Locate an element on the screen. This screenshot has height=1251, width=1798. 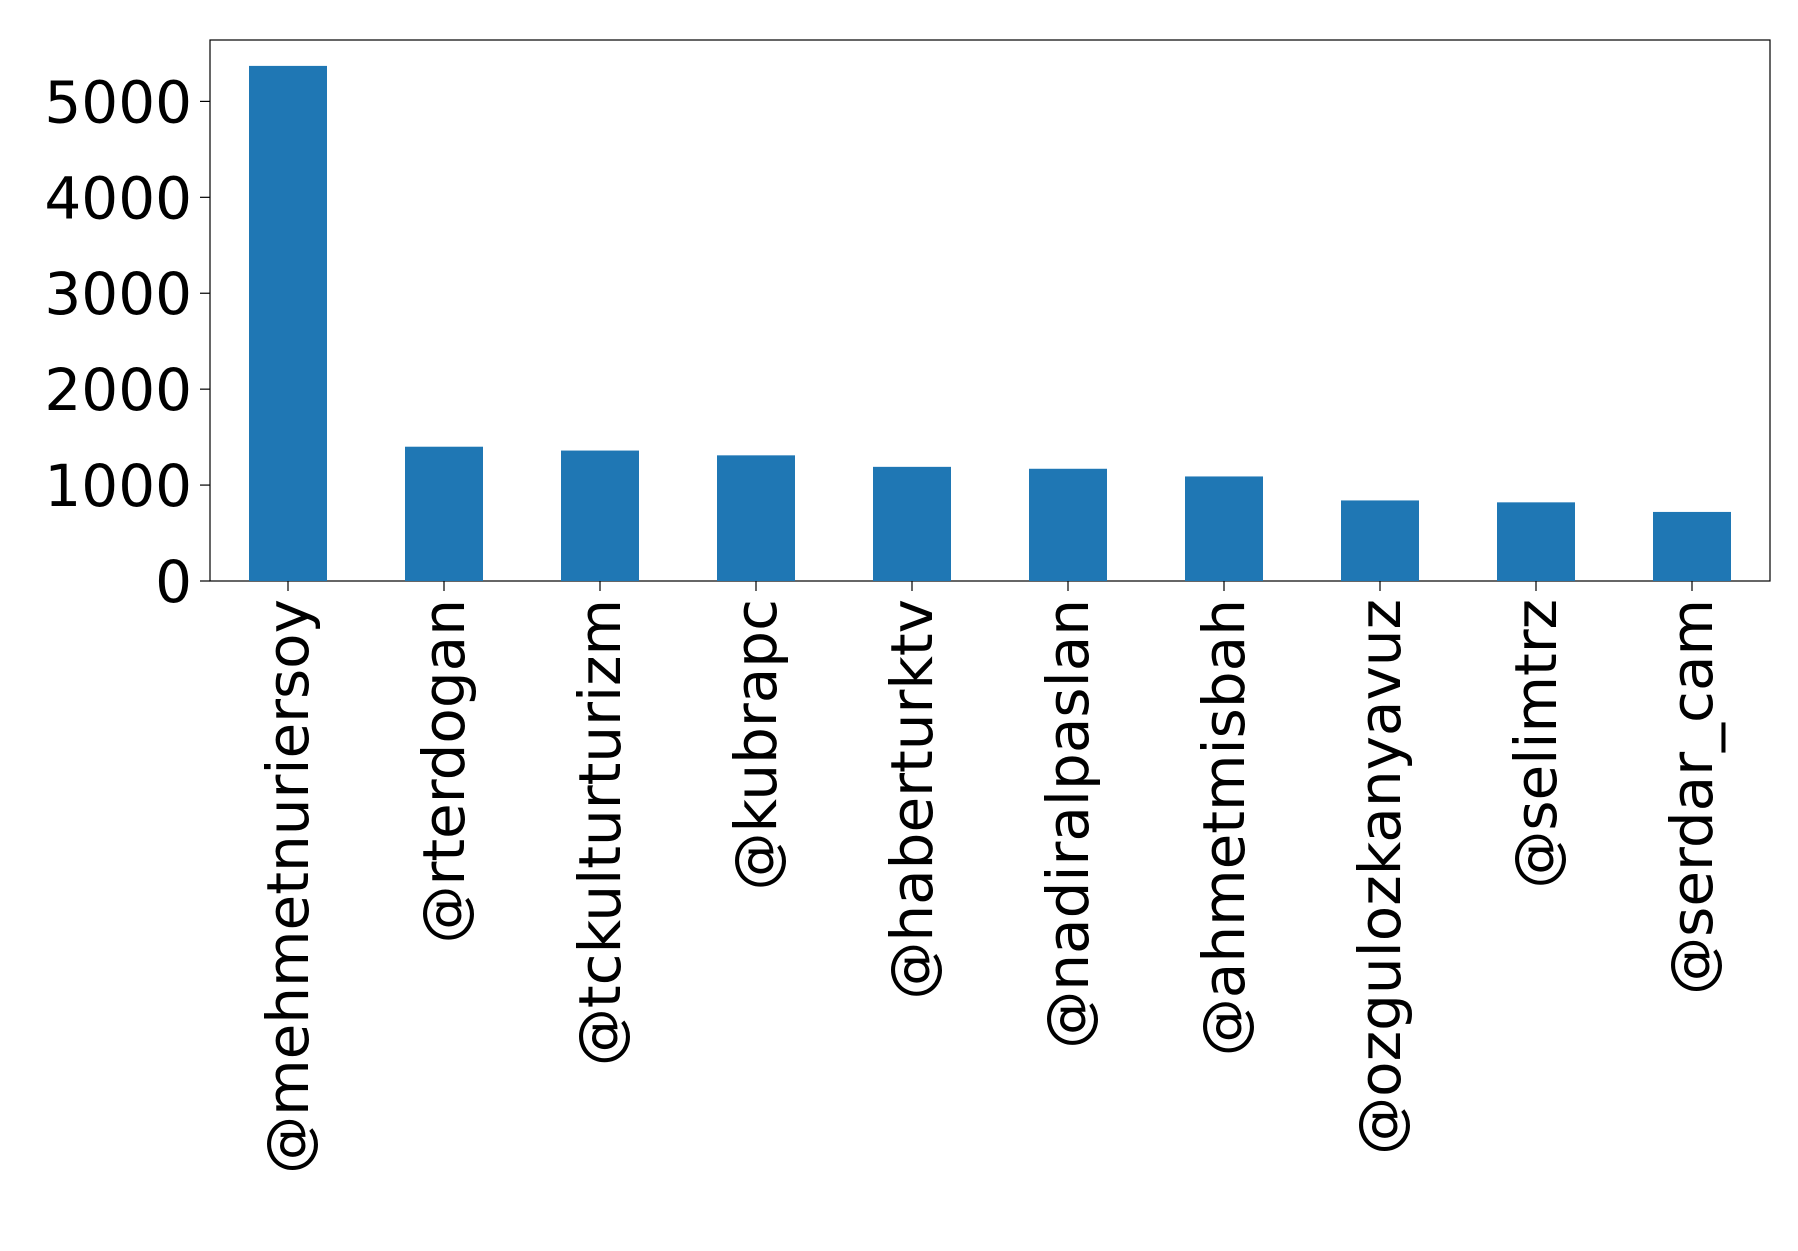
bar-haberturktv is located at coordinates (912, 523).